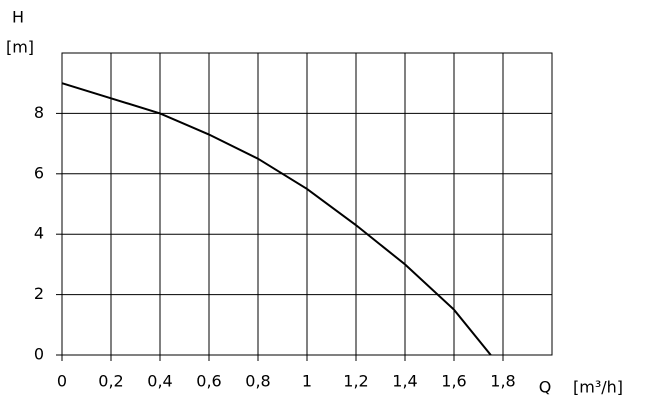 The height and width of the screenshot is (415, 645). What do you see at coordinates (307, 381) in the screenshot?
I see `x-tick-label: 1` at bounding box center [307, 381].